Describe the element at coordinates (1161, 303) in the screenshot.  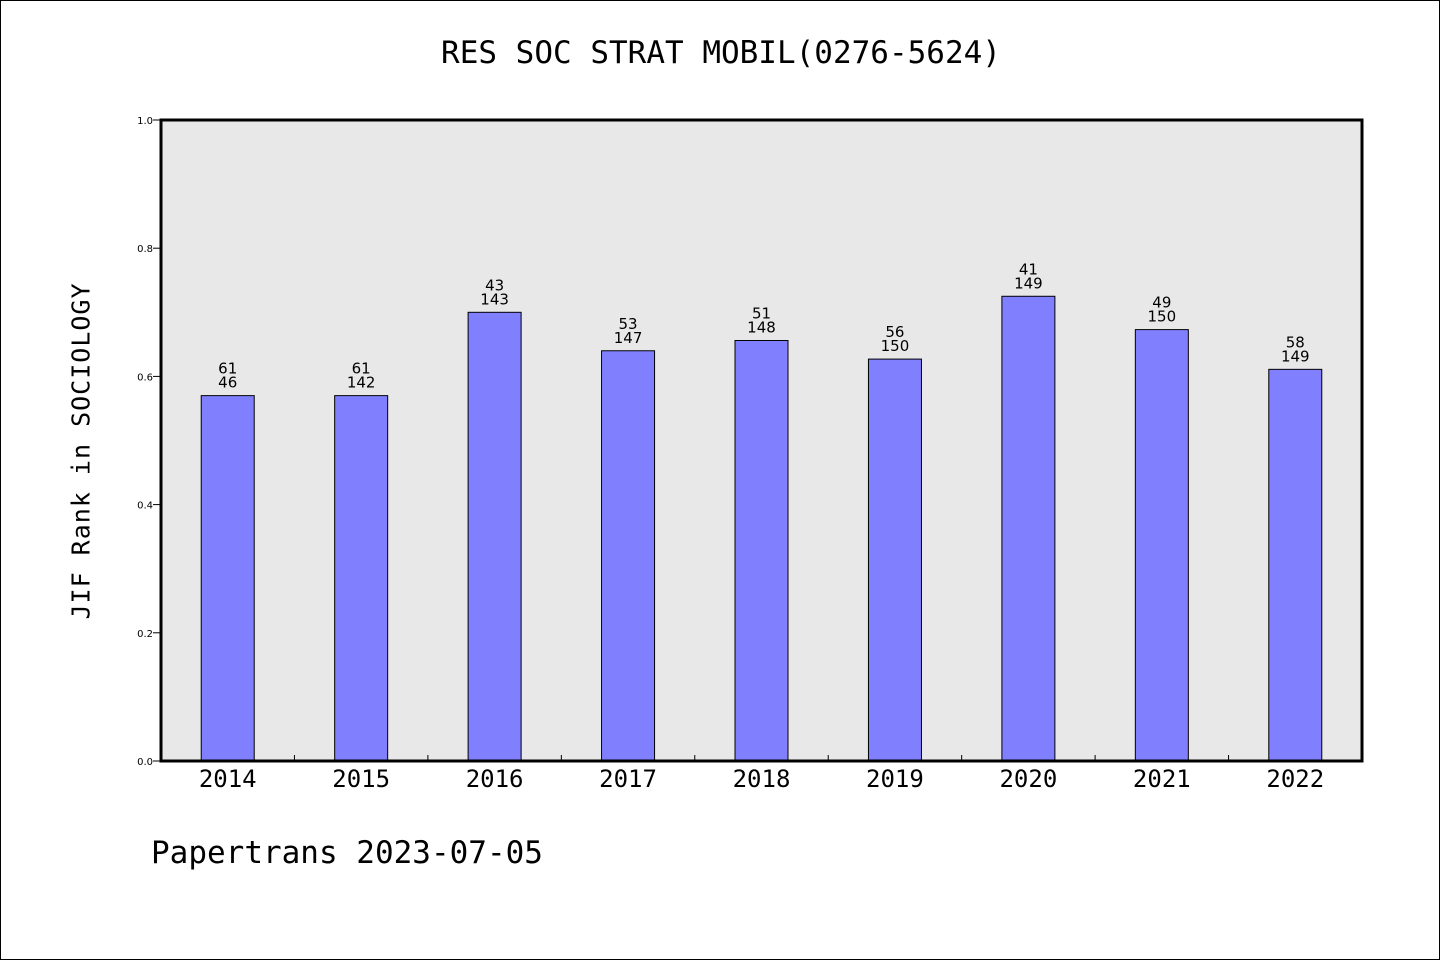
I see `bar-rank-label: 49` at that location.